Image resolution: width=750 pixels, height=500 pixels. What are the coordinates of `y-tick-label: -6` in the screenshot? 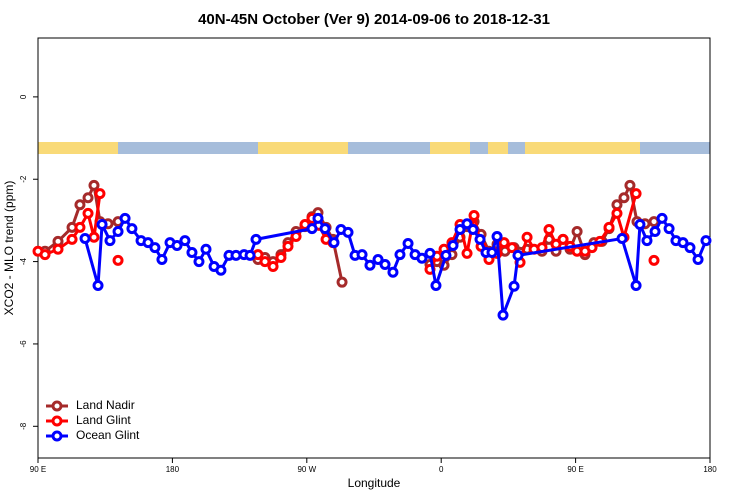 It's located at (23, 344).